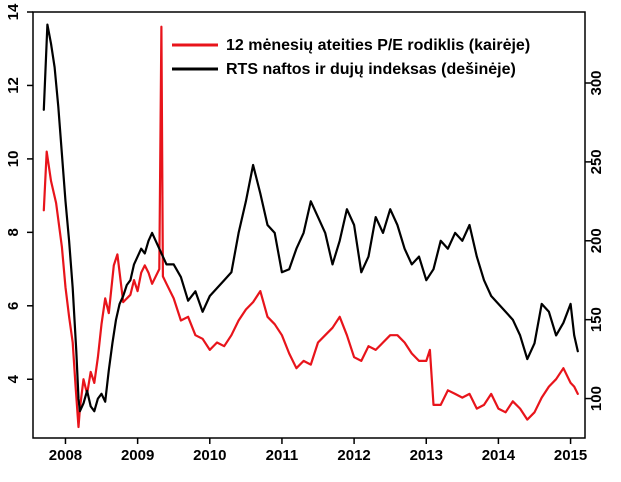 The image size is (621, 482). Describe the element at coordinates (570, 455) in the screenshot. I see `x-tick-label-7: 2015` at that location.